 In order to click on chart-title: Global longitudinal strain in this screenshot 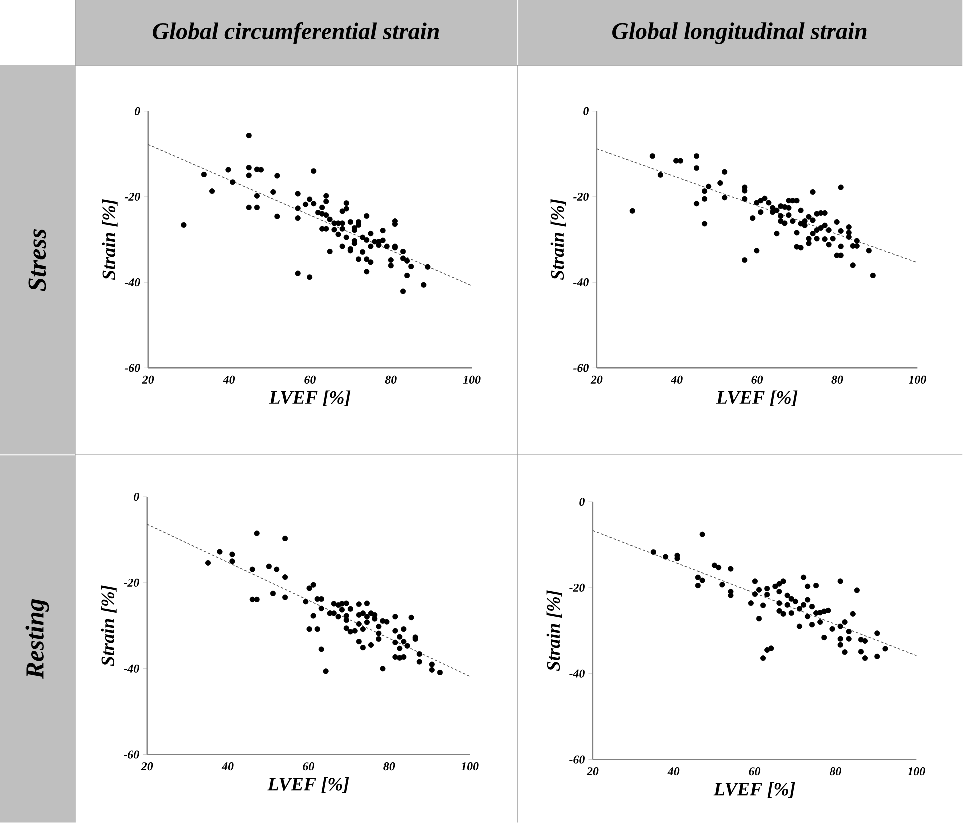, I will do `click(739, 33)`.